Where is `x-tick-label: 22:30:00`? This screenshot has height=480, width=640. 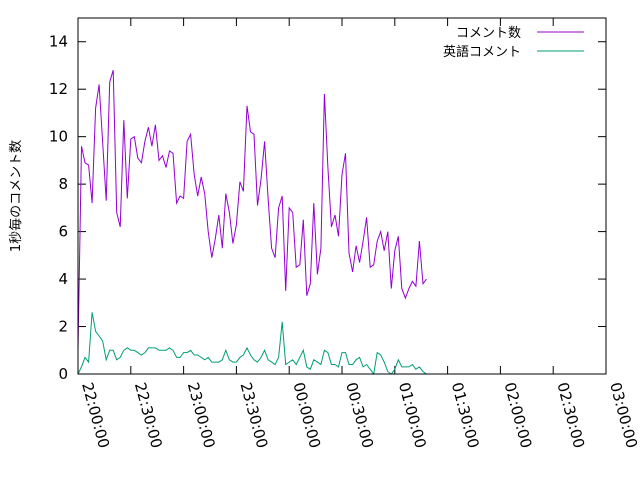
x-tick-label: 22:30:00 is located at coordinates (148, 415).